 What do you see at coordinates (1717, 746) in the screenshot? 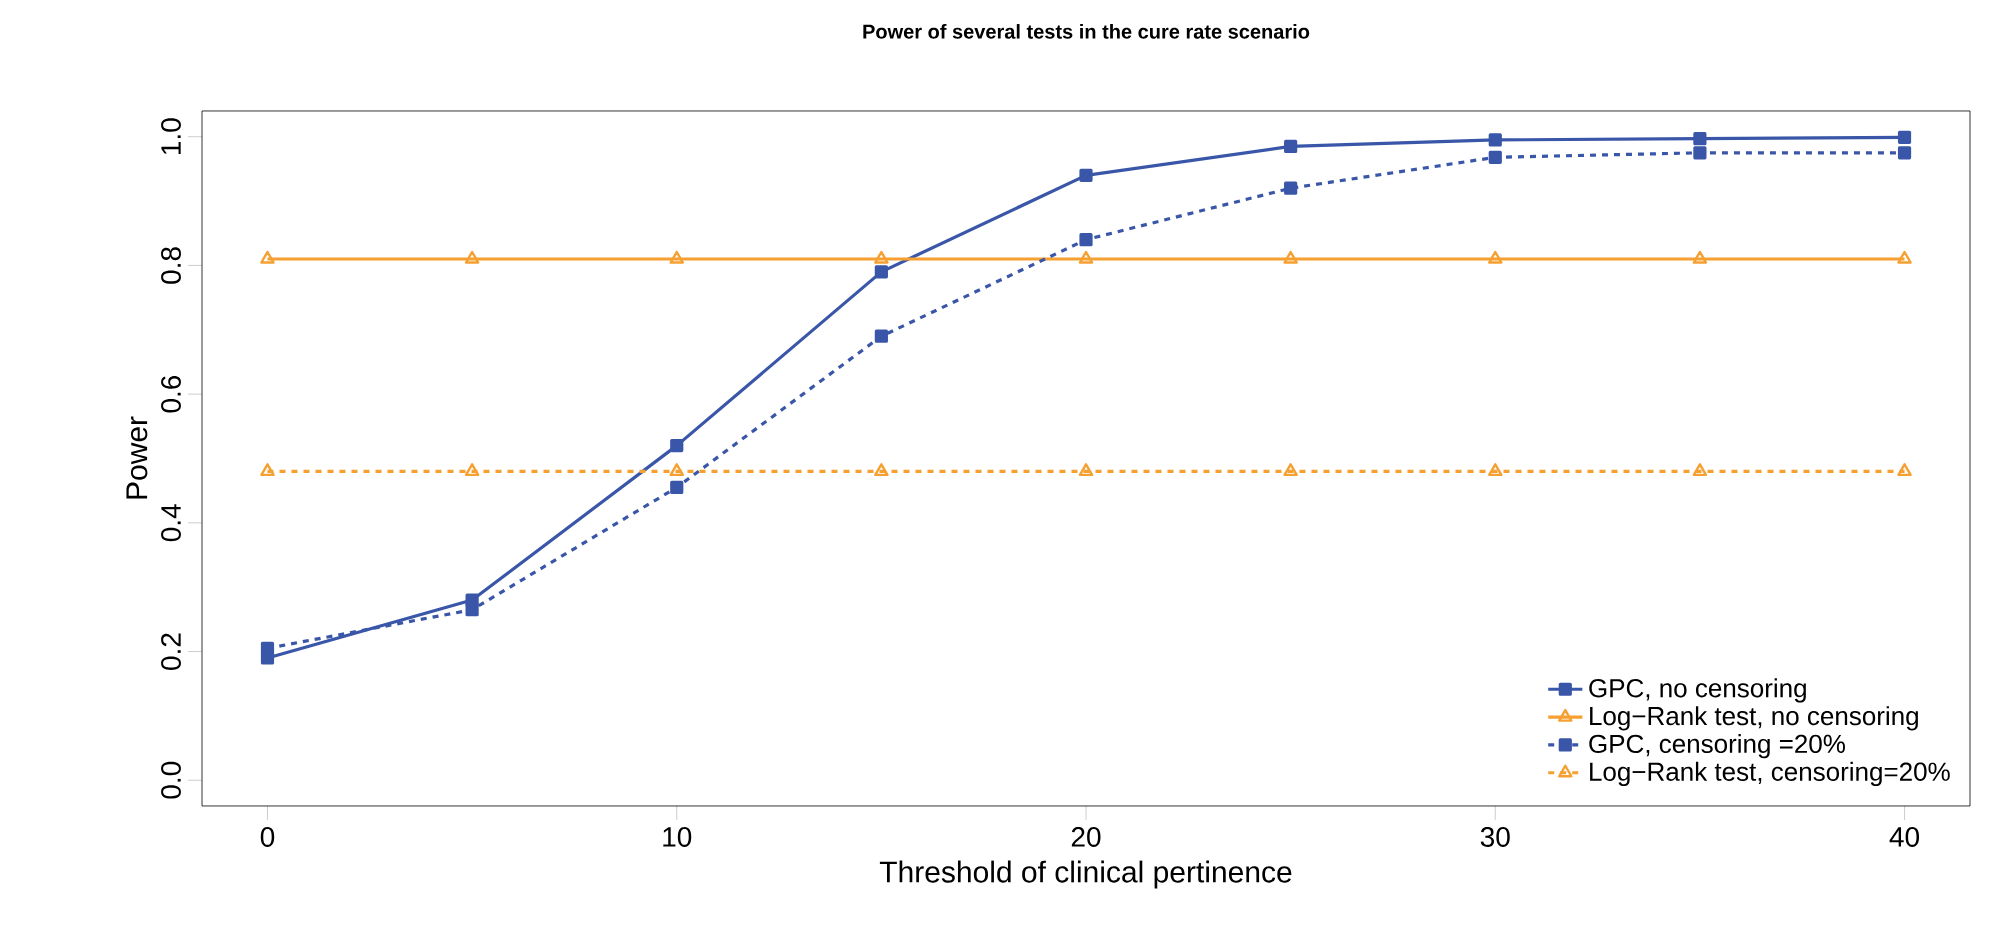
I see `legend-label: GPC, censoring =20%` at bounding box center [1717, 746].